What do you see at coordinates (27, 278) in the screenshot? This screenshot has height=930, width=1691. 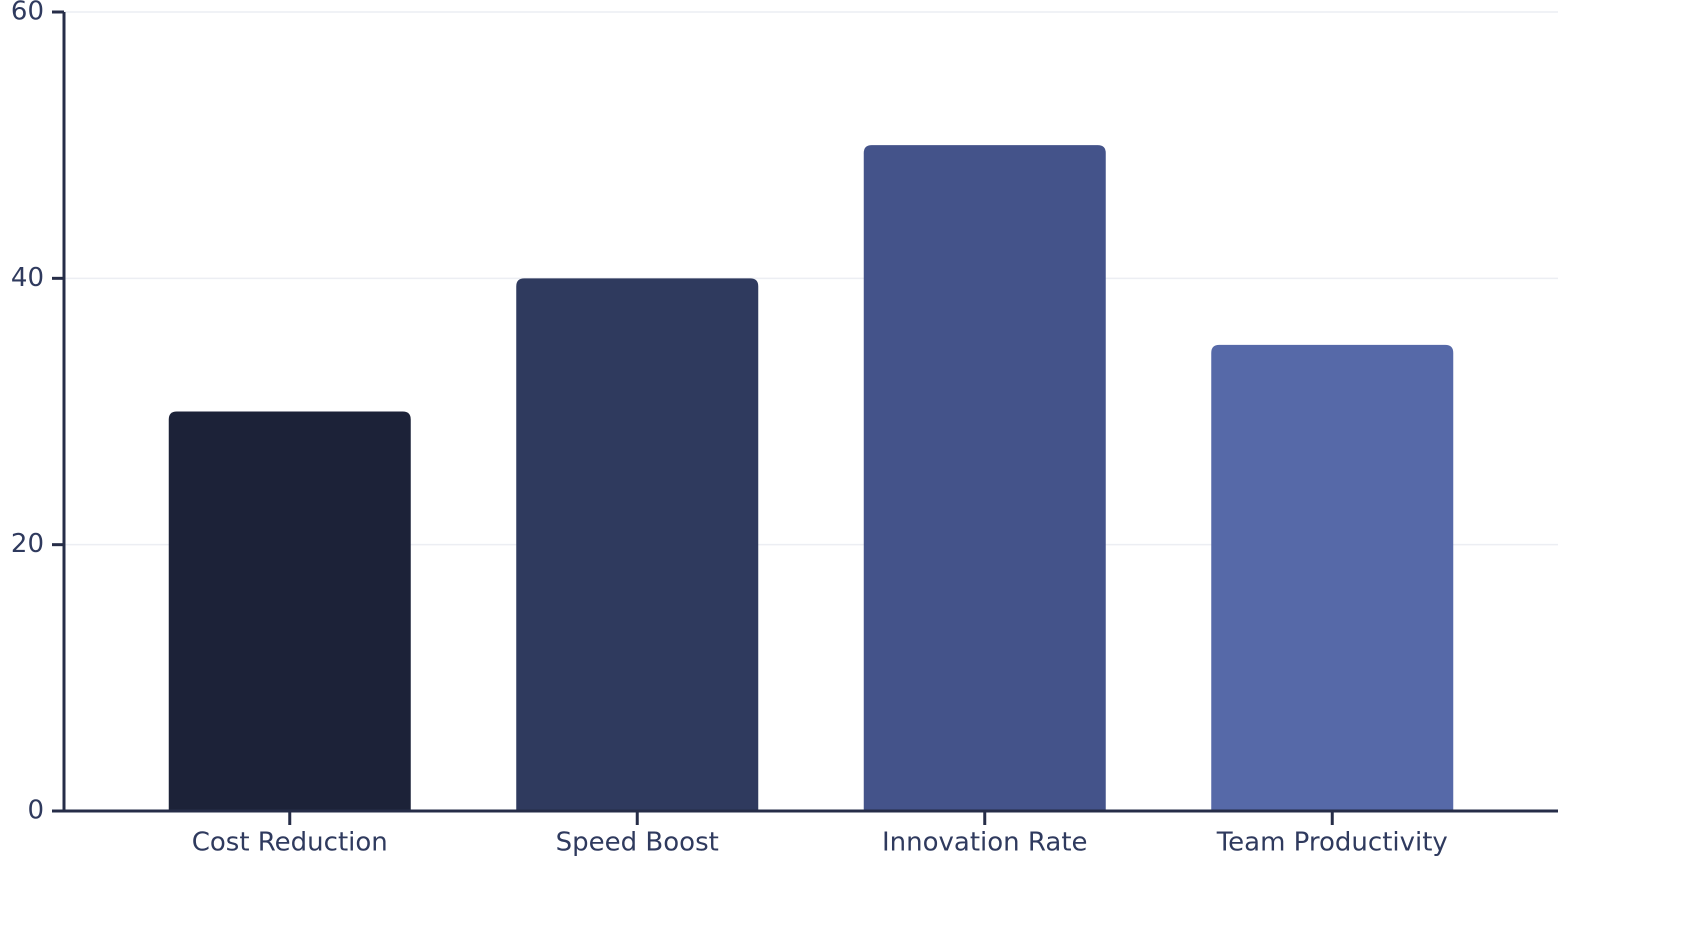 I see `y-tick-label: 40` at bounding box center [27, 278].